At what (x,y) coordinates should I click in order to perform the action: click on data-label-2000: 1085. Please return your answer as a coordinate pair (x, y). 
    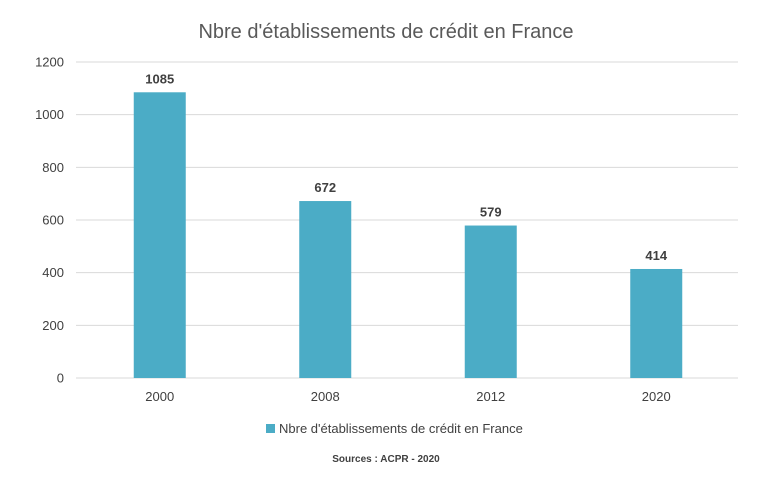
    Looking at the image, I should click on (159, 78).